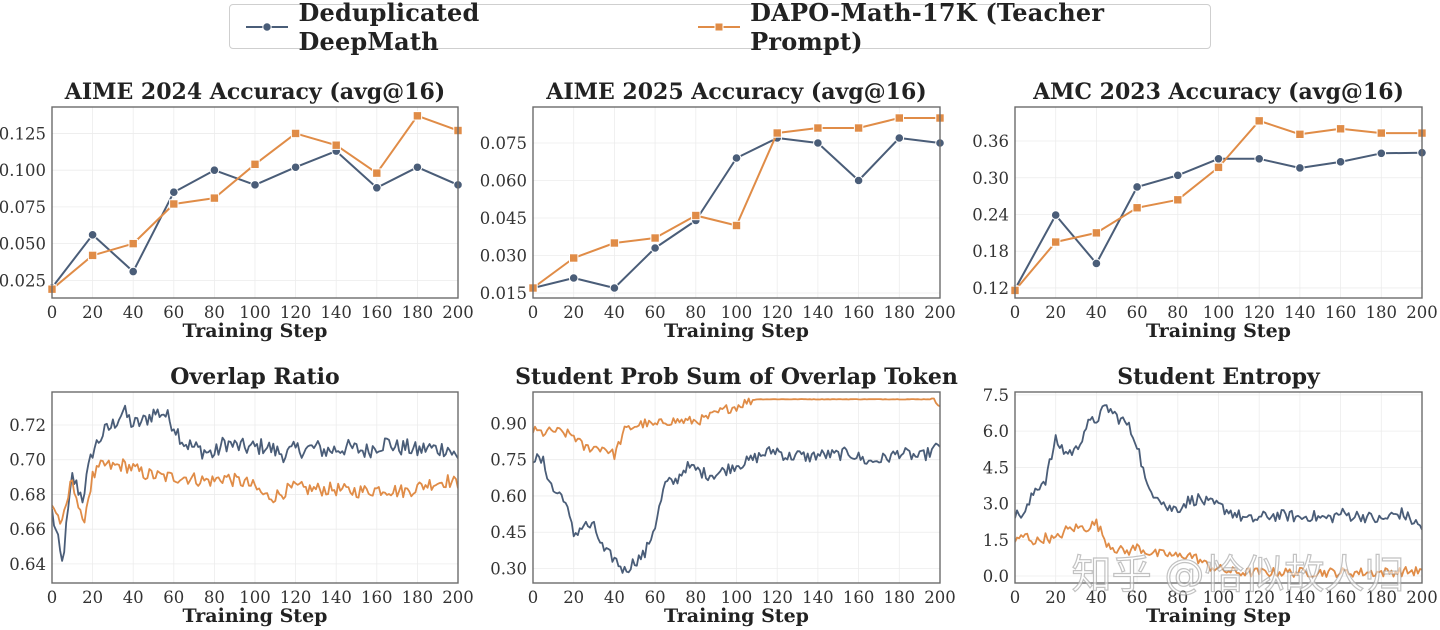 The image size is (1440, 630). Describe the element at coordinates (254, 92) in the screenshot. I see `chart-title: AIME 2024 Accuracy (avg@16)` at that location.